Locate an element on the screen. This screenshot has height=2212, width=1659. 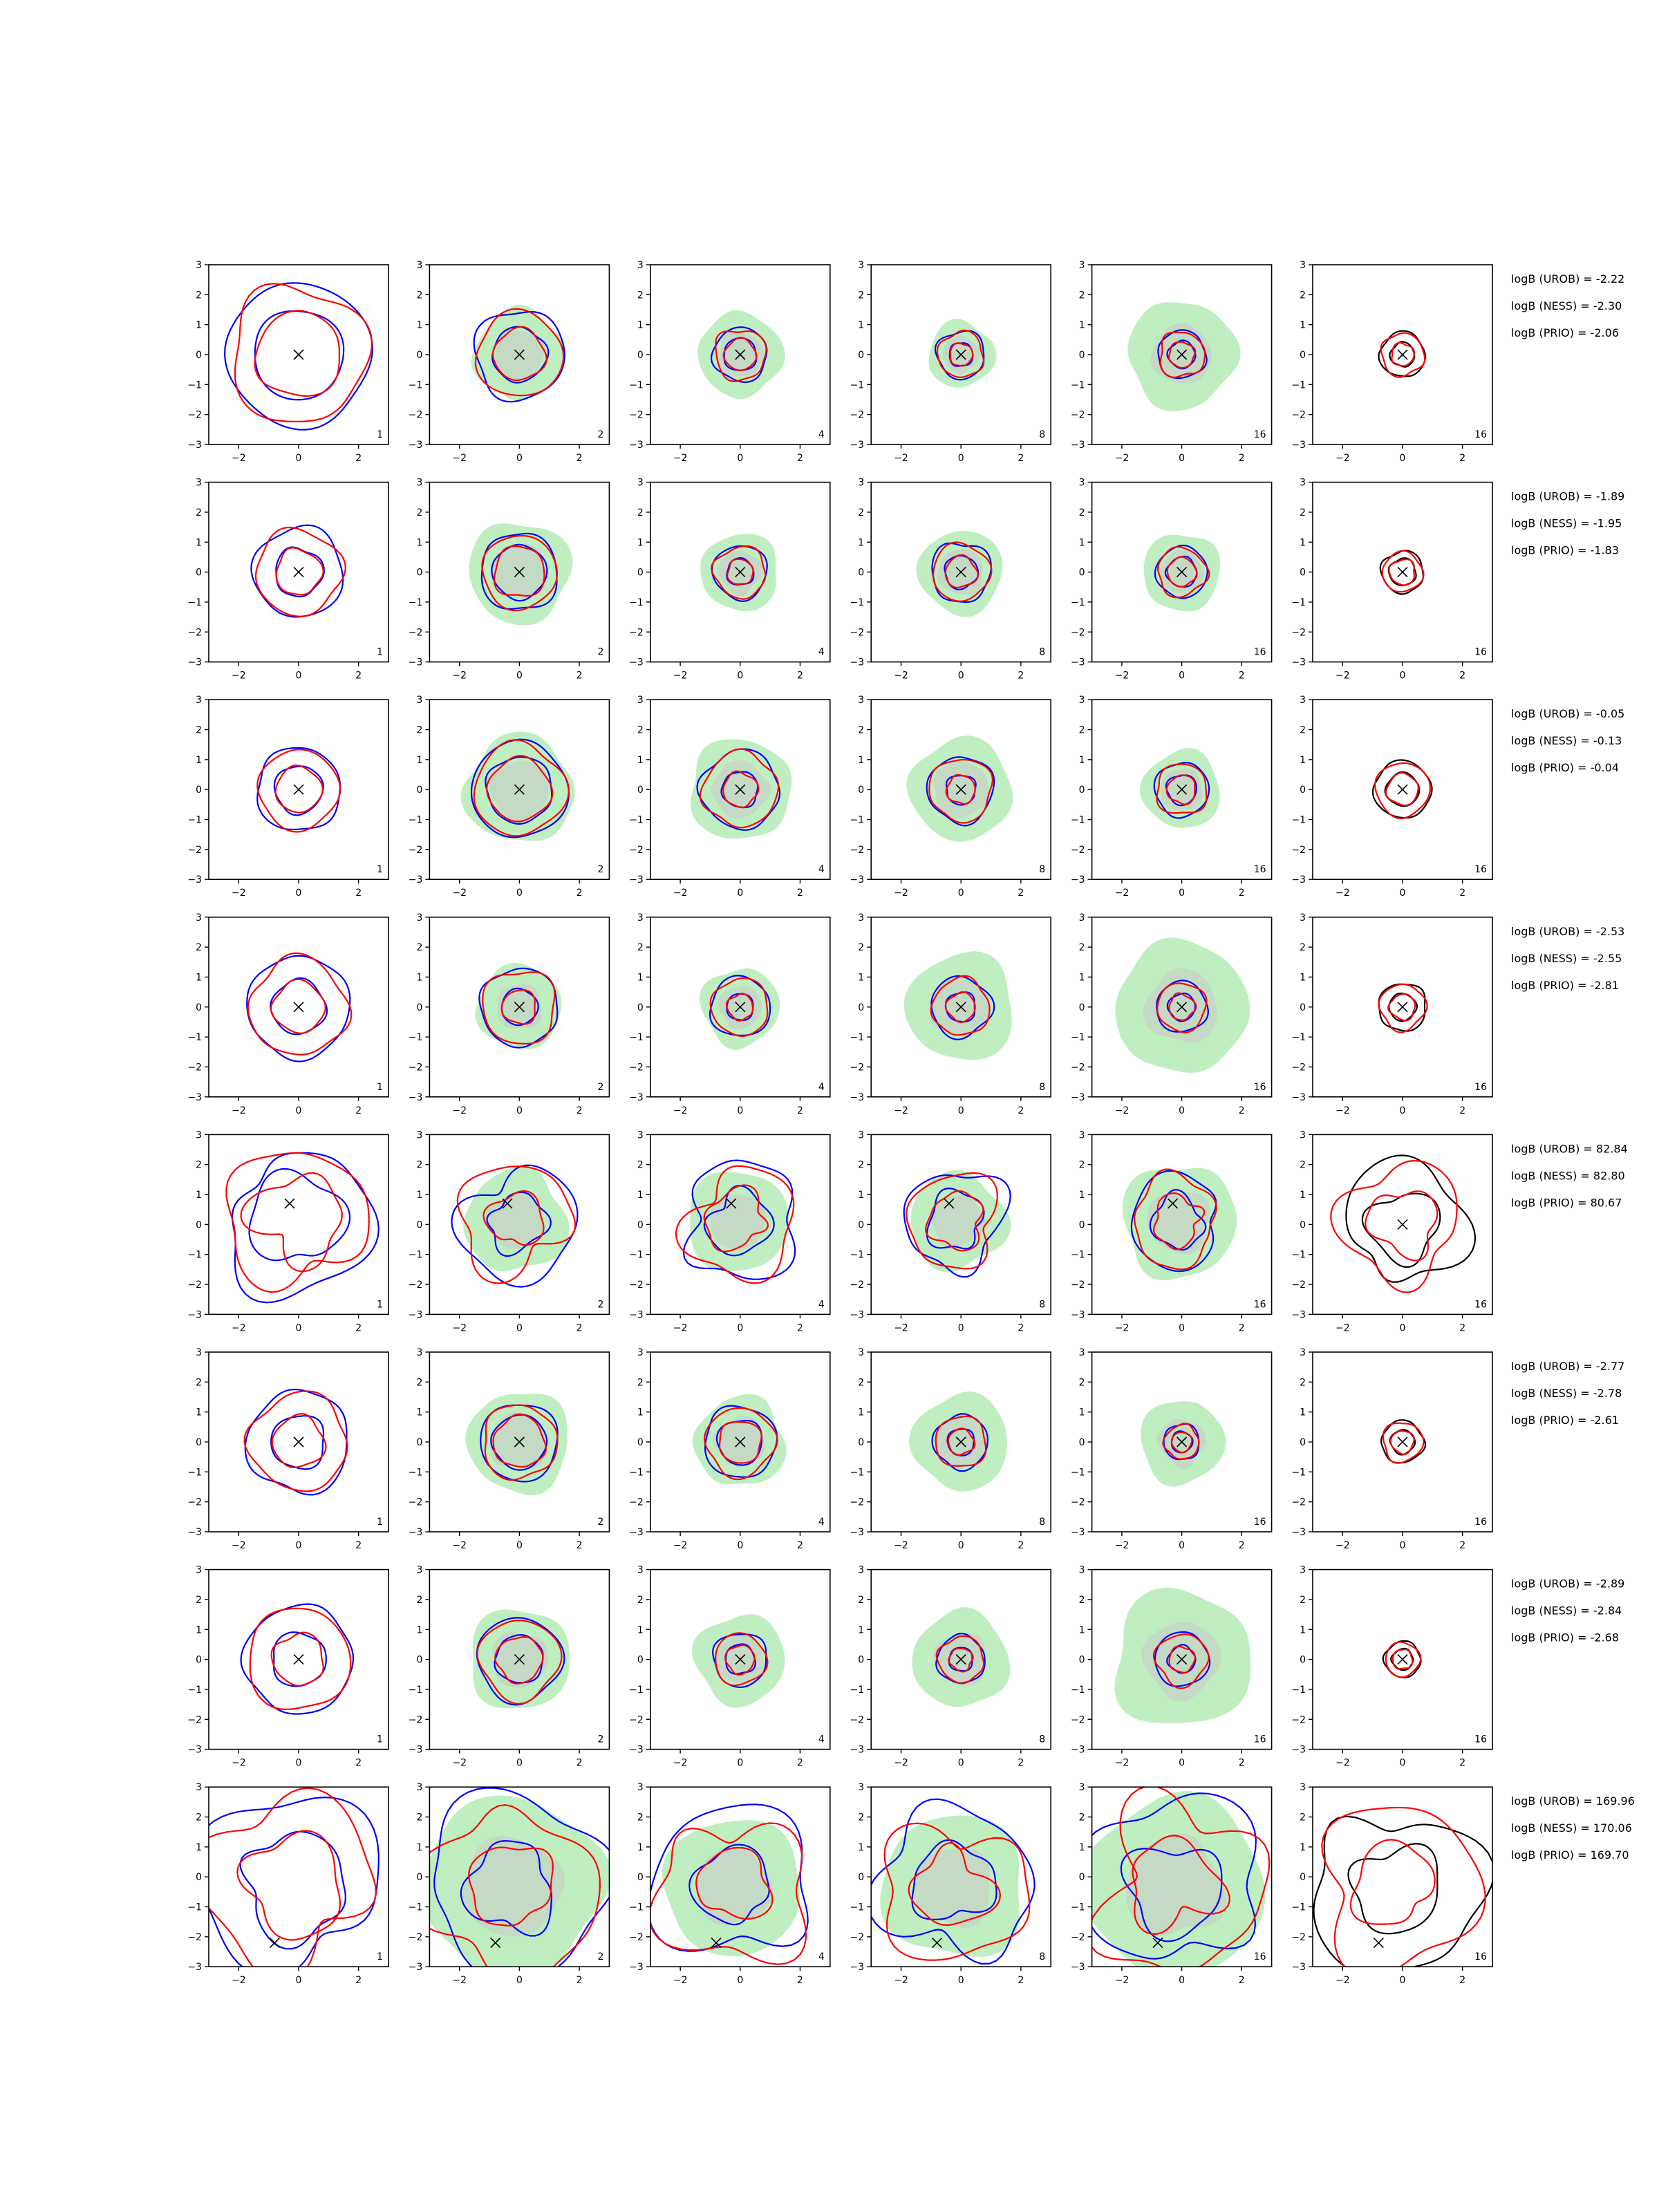
panel-corner-label: 8 is located at coordinates (1042, 1957).